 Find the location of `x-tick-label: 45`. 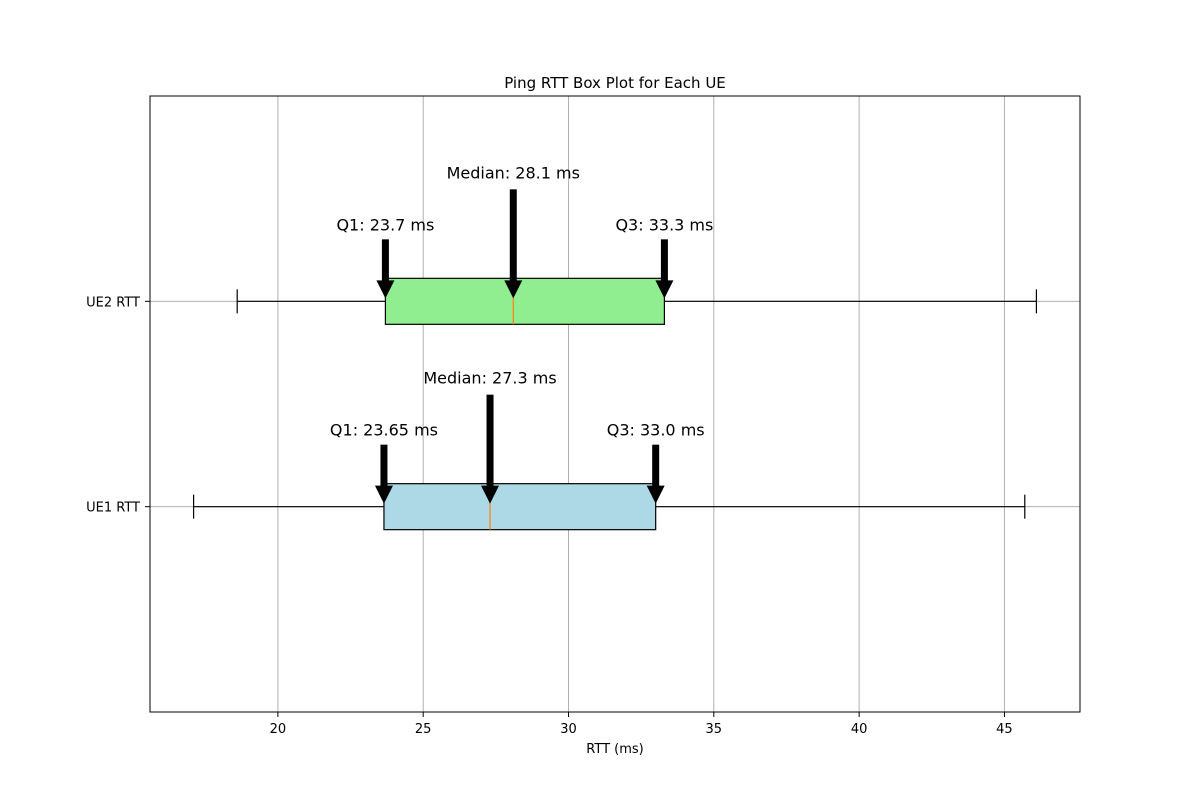

x-tick-label: 45 is located at coordinates (1004, 729).